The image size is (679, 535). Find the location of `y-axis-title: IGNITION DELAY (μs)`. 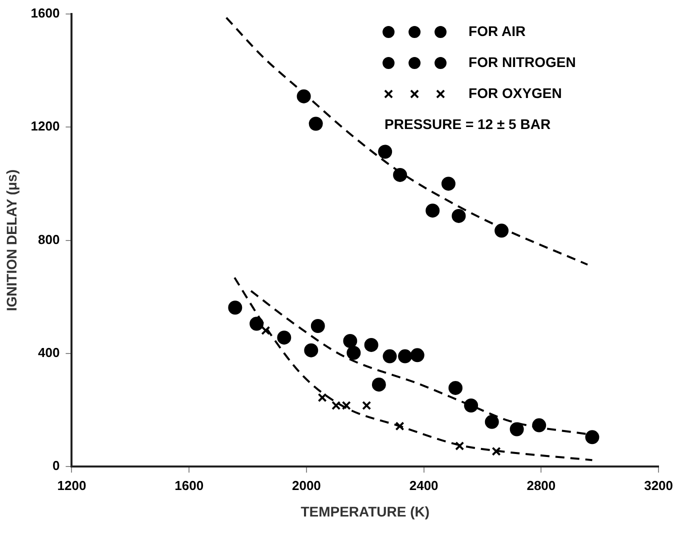

y-axis-title: IGNITION DELAY (μs) is located at coordinates (11, 241).